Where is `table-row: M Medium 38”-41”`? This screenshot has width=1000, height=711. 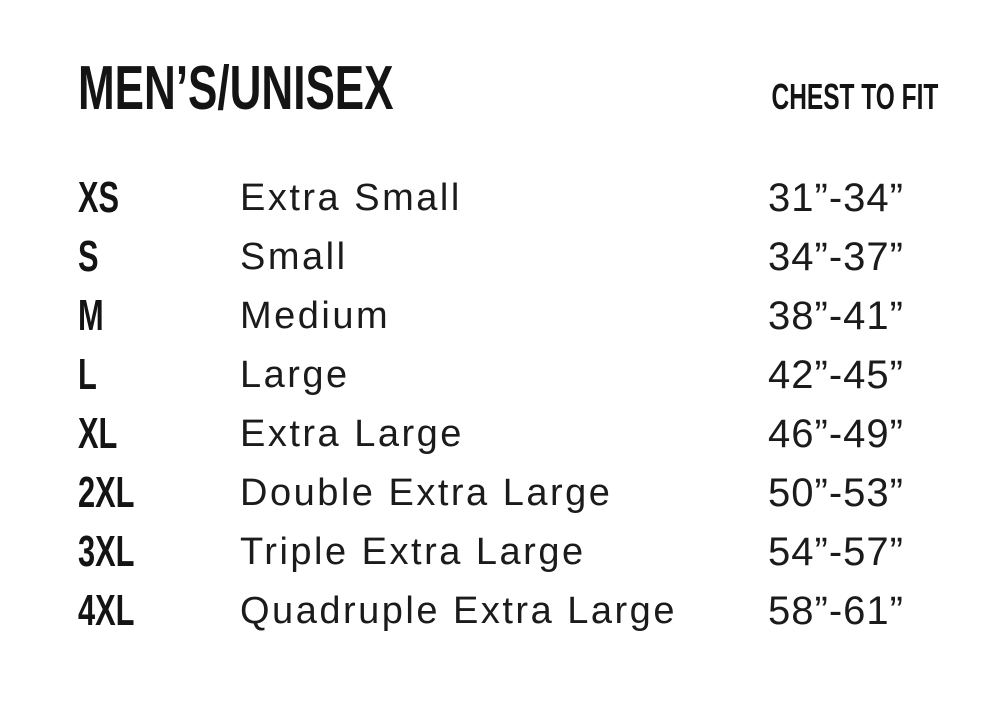 table-row: M Medium 38”-41” is located at coordinates (519, 315).